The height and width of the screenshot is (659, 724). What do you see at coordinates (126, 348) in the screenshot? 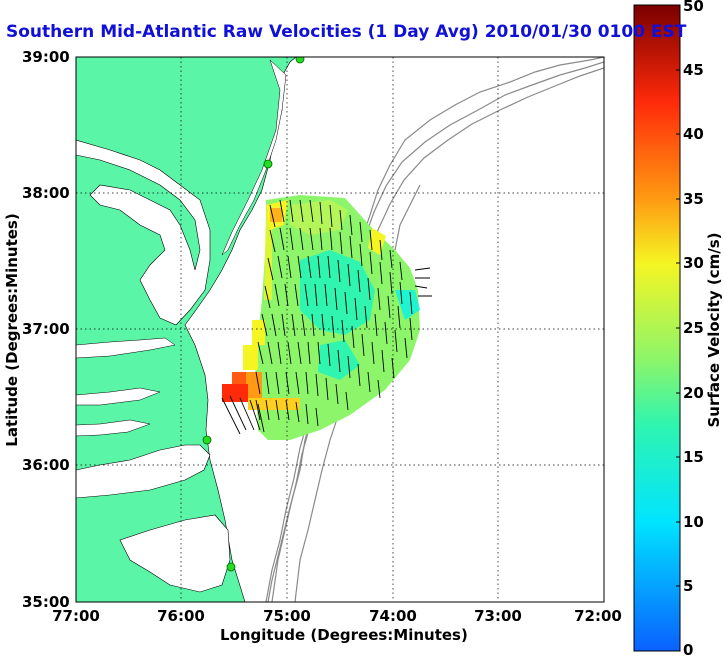
I see `river-inlet` at bounding box center [126, 348].